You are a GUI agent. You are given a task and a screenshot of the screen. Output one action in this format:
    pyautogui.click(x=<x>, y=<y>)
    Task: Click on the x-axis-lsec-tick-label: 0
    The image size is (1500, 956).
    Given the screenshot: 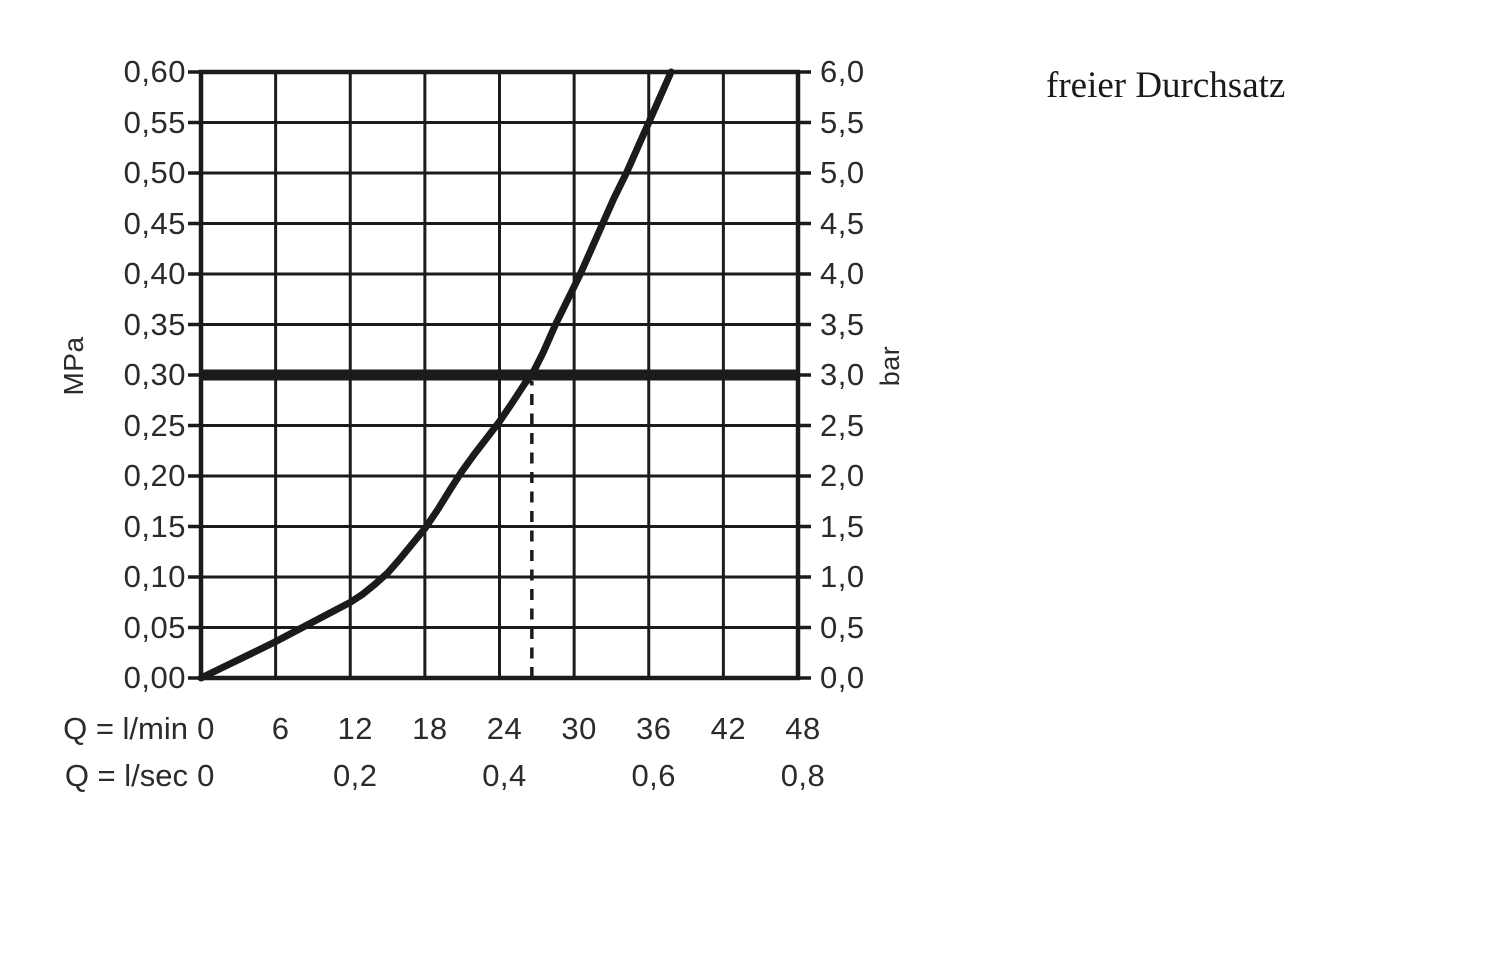 What is the action you would take?
    pyautogui.click(x=206, y=775)
    